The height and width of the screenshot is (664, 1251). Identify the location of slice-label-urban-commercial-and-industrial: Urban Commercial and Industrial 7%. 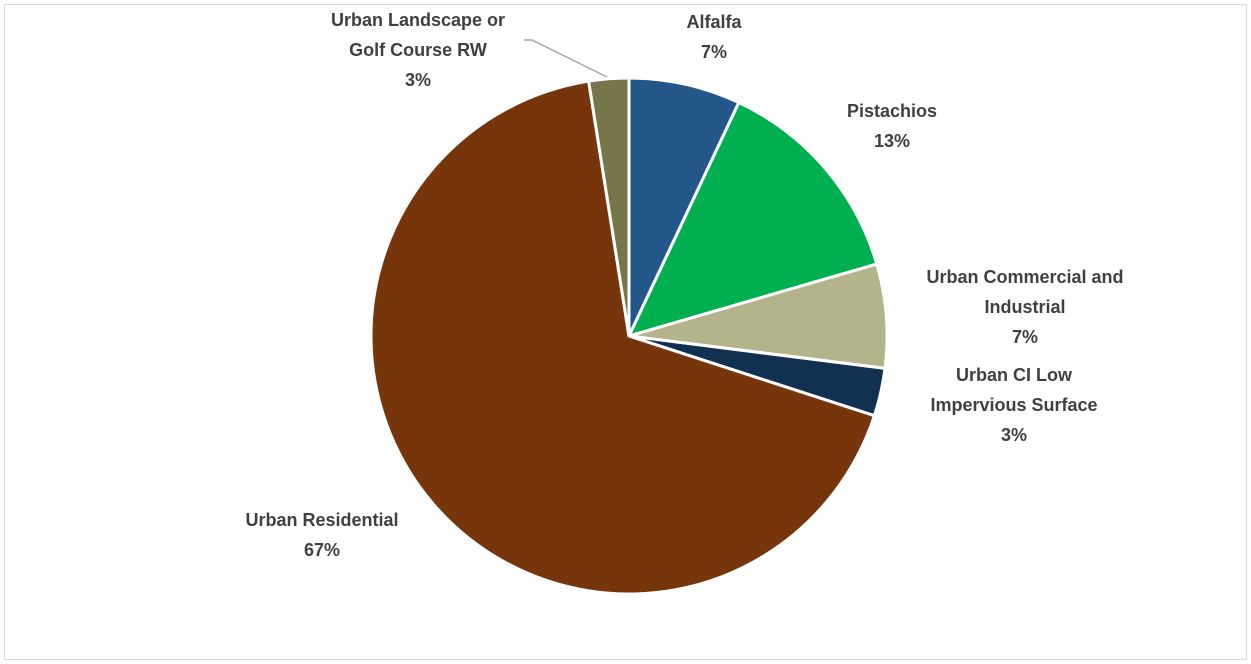
(1024, 307).